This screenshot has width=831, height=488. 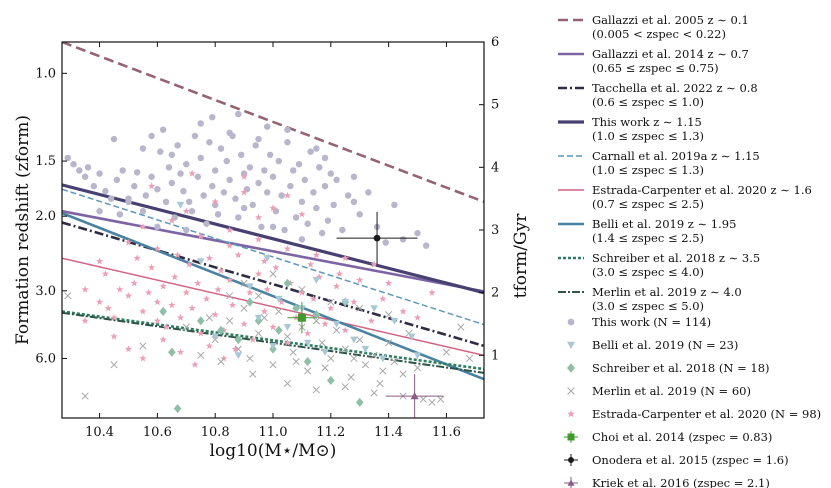 I want to click on legend-line-label: Tacchella et al. 2022 z ∼ 0.8, so click(x=675, y=88).